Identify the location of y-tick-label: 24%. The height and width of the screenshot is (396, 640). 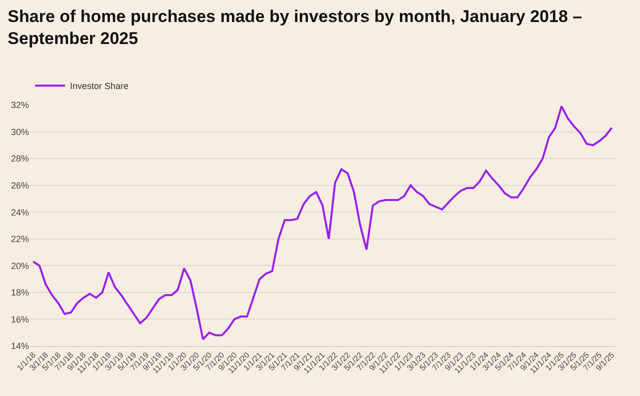
(19, 212).